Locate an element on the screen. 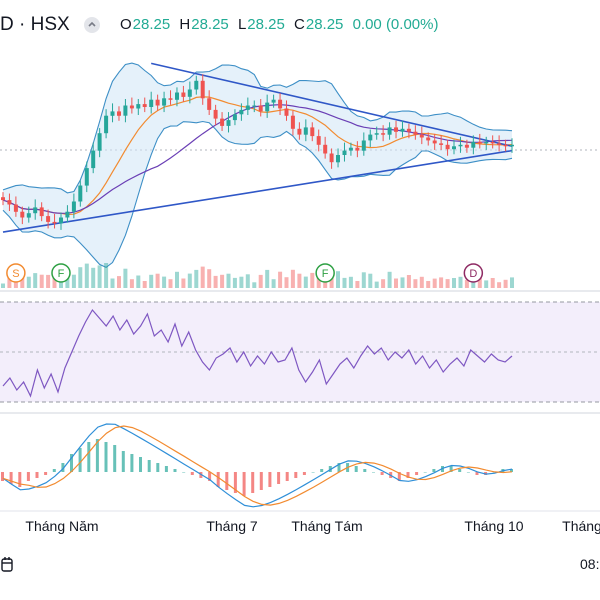 This screenshot has height=600, width=600. event-marker-label: S is located at coordinates (15, 274).